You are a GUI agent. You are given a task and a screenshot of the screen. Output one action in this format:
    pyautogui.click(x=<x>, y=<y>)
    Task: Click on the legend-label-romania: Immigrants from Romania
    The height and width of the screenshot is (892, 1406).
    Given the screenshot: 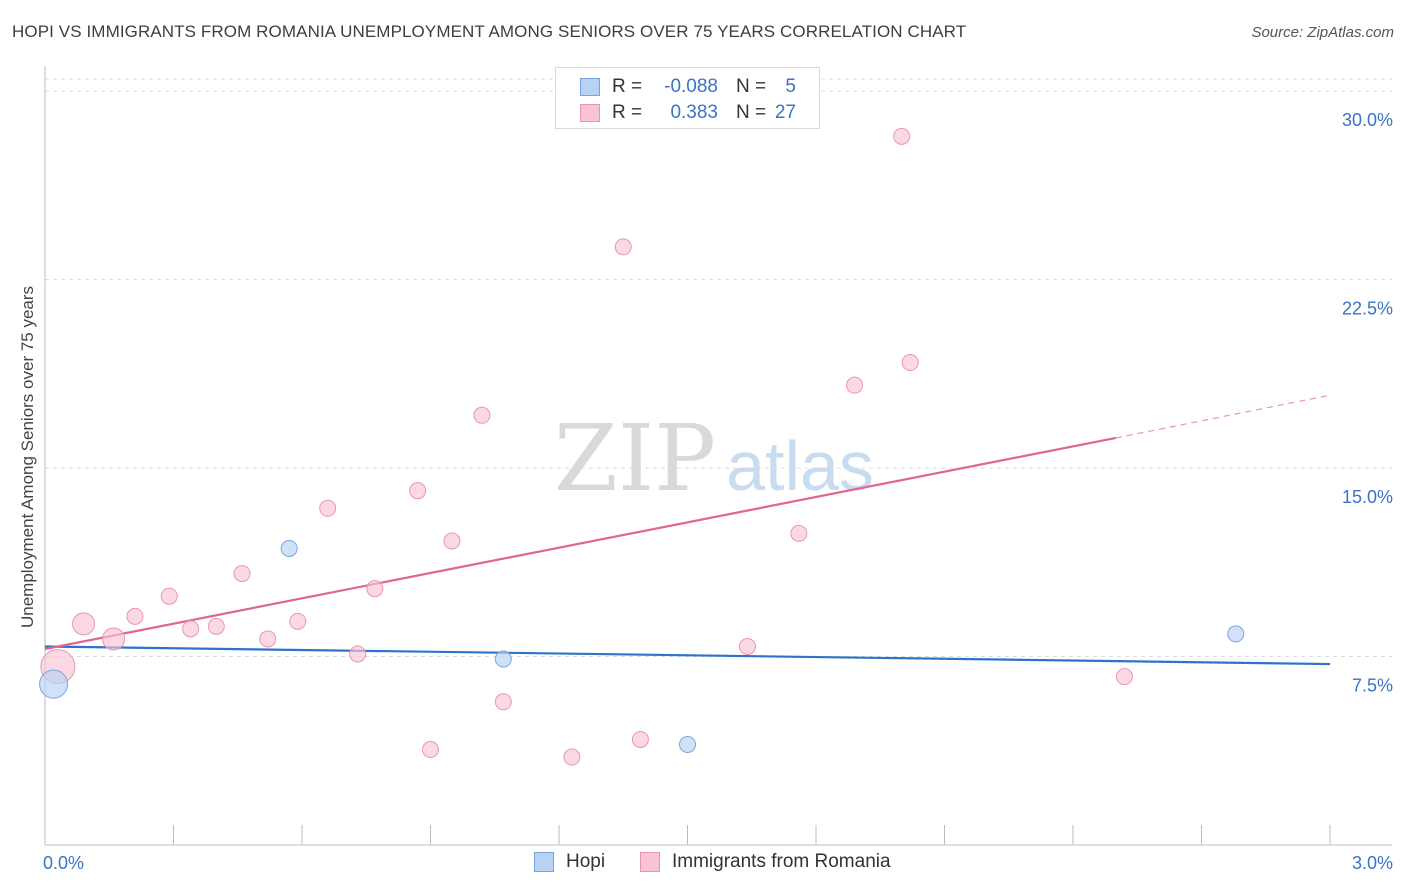 What is the action you would take?
    pyautogui.click(x=781, y=861)
    